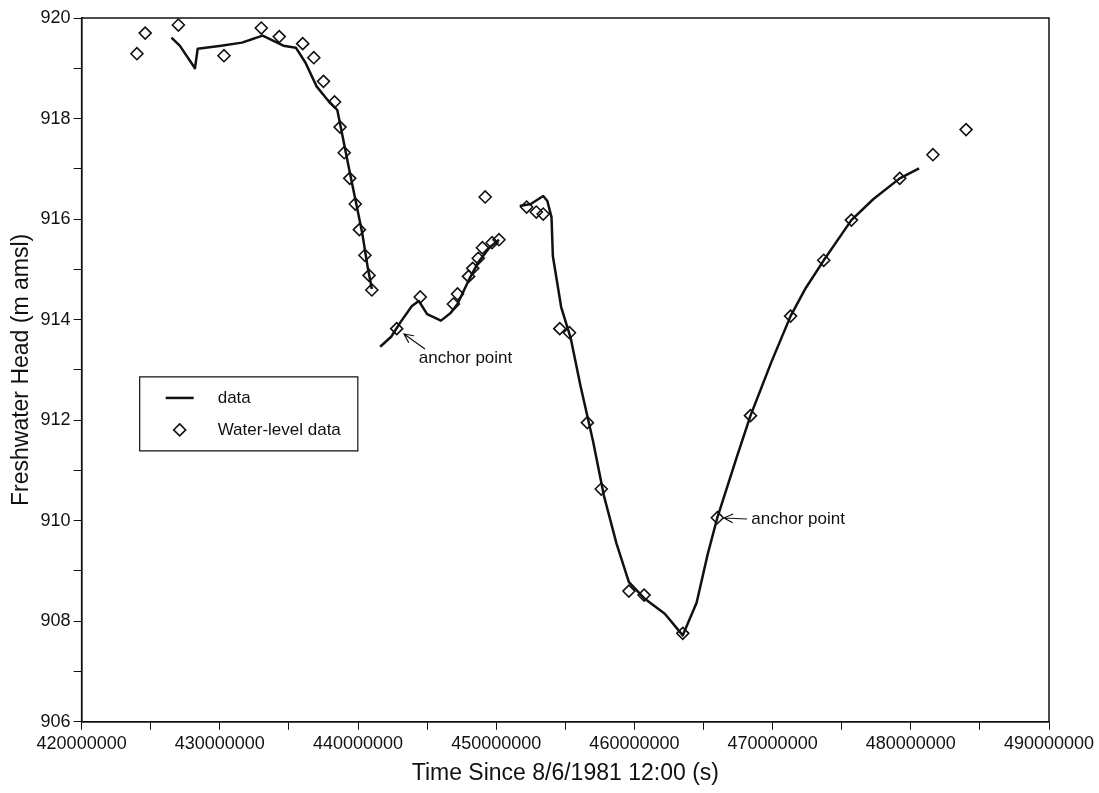 Image resolution: width=1099 pixels, height=793 pixels. I want to click on y-axis-title: Freshwater Head (m amsl), so click(20, 370).